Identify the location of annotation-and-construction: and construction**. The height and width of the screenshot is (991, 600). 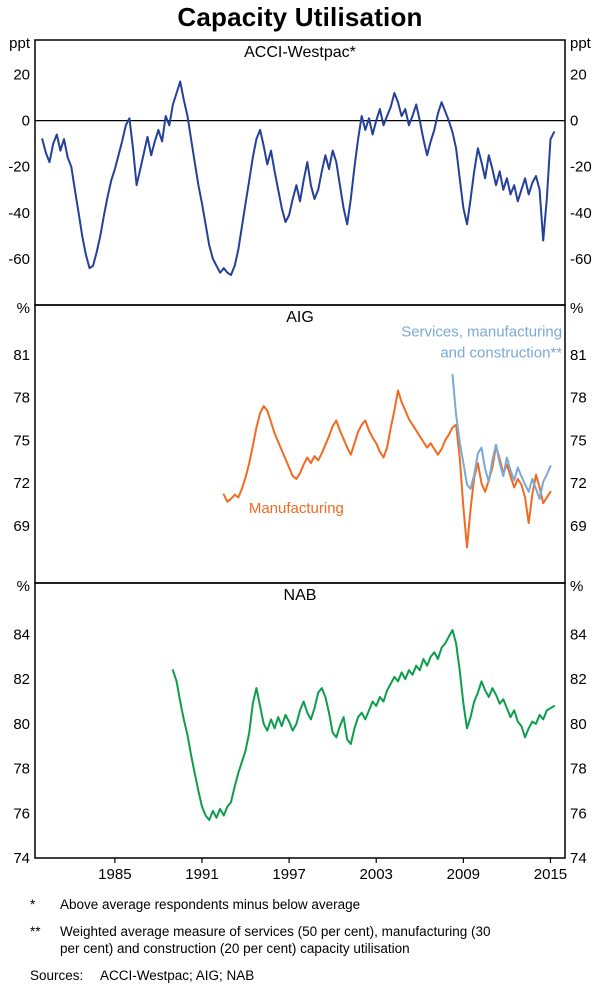
(501, 352).